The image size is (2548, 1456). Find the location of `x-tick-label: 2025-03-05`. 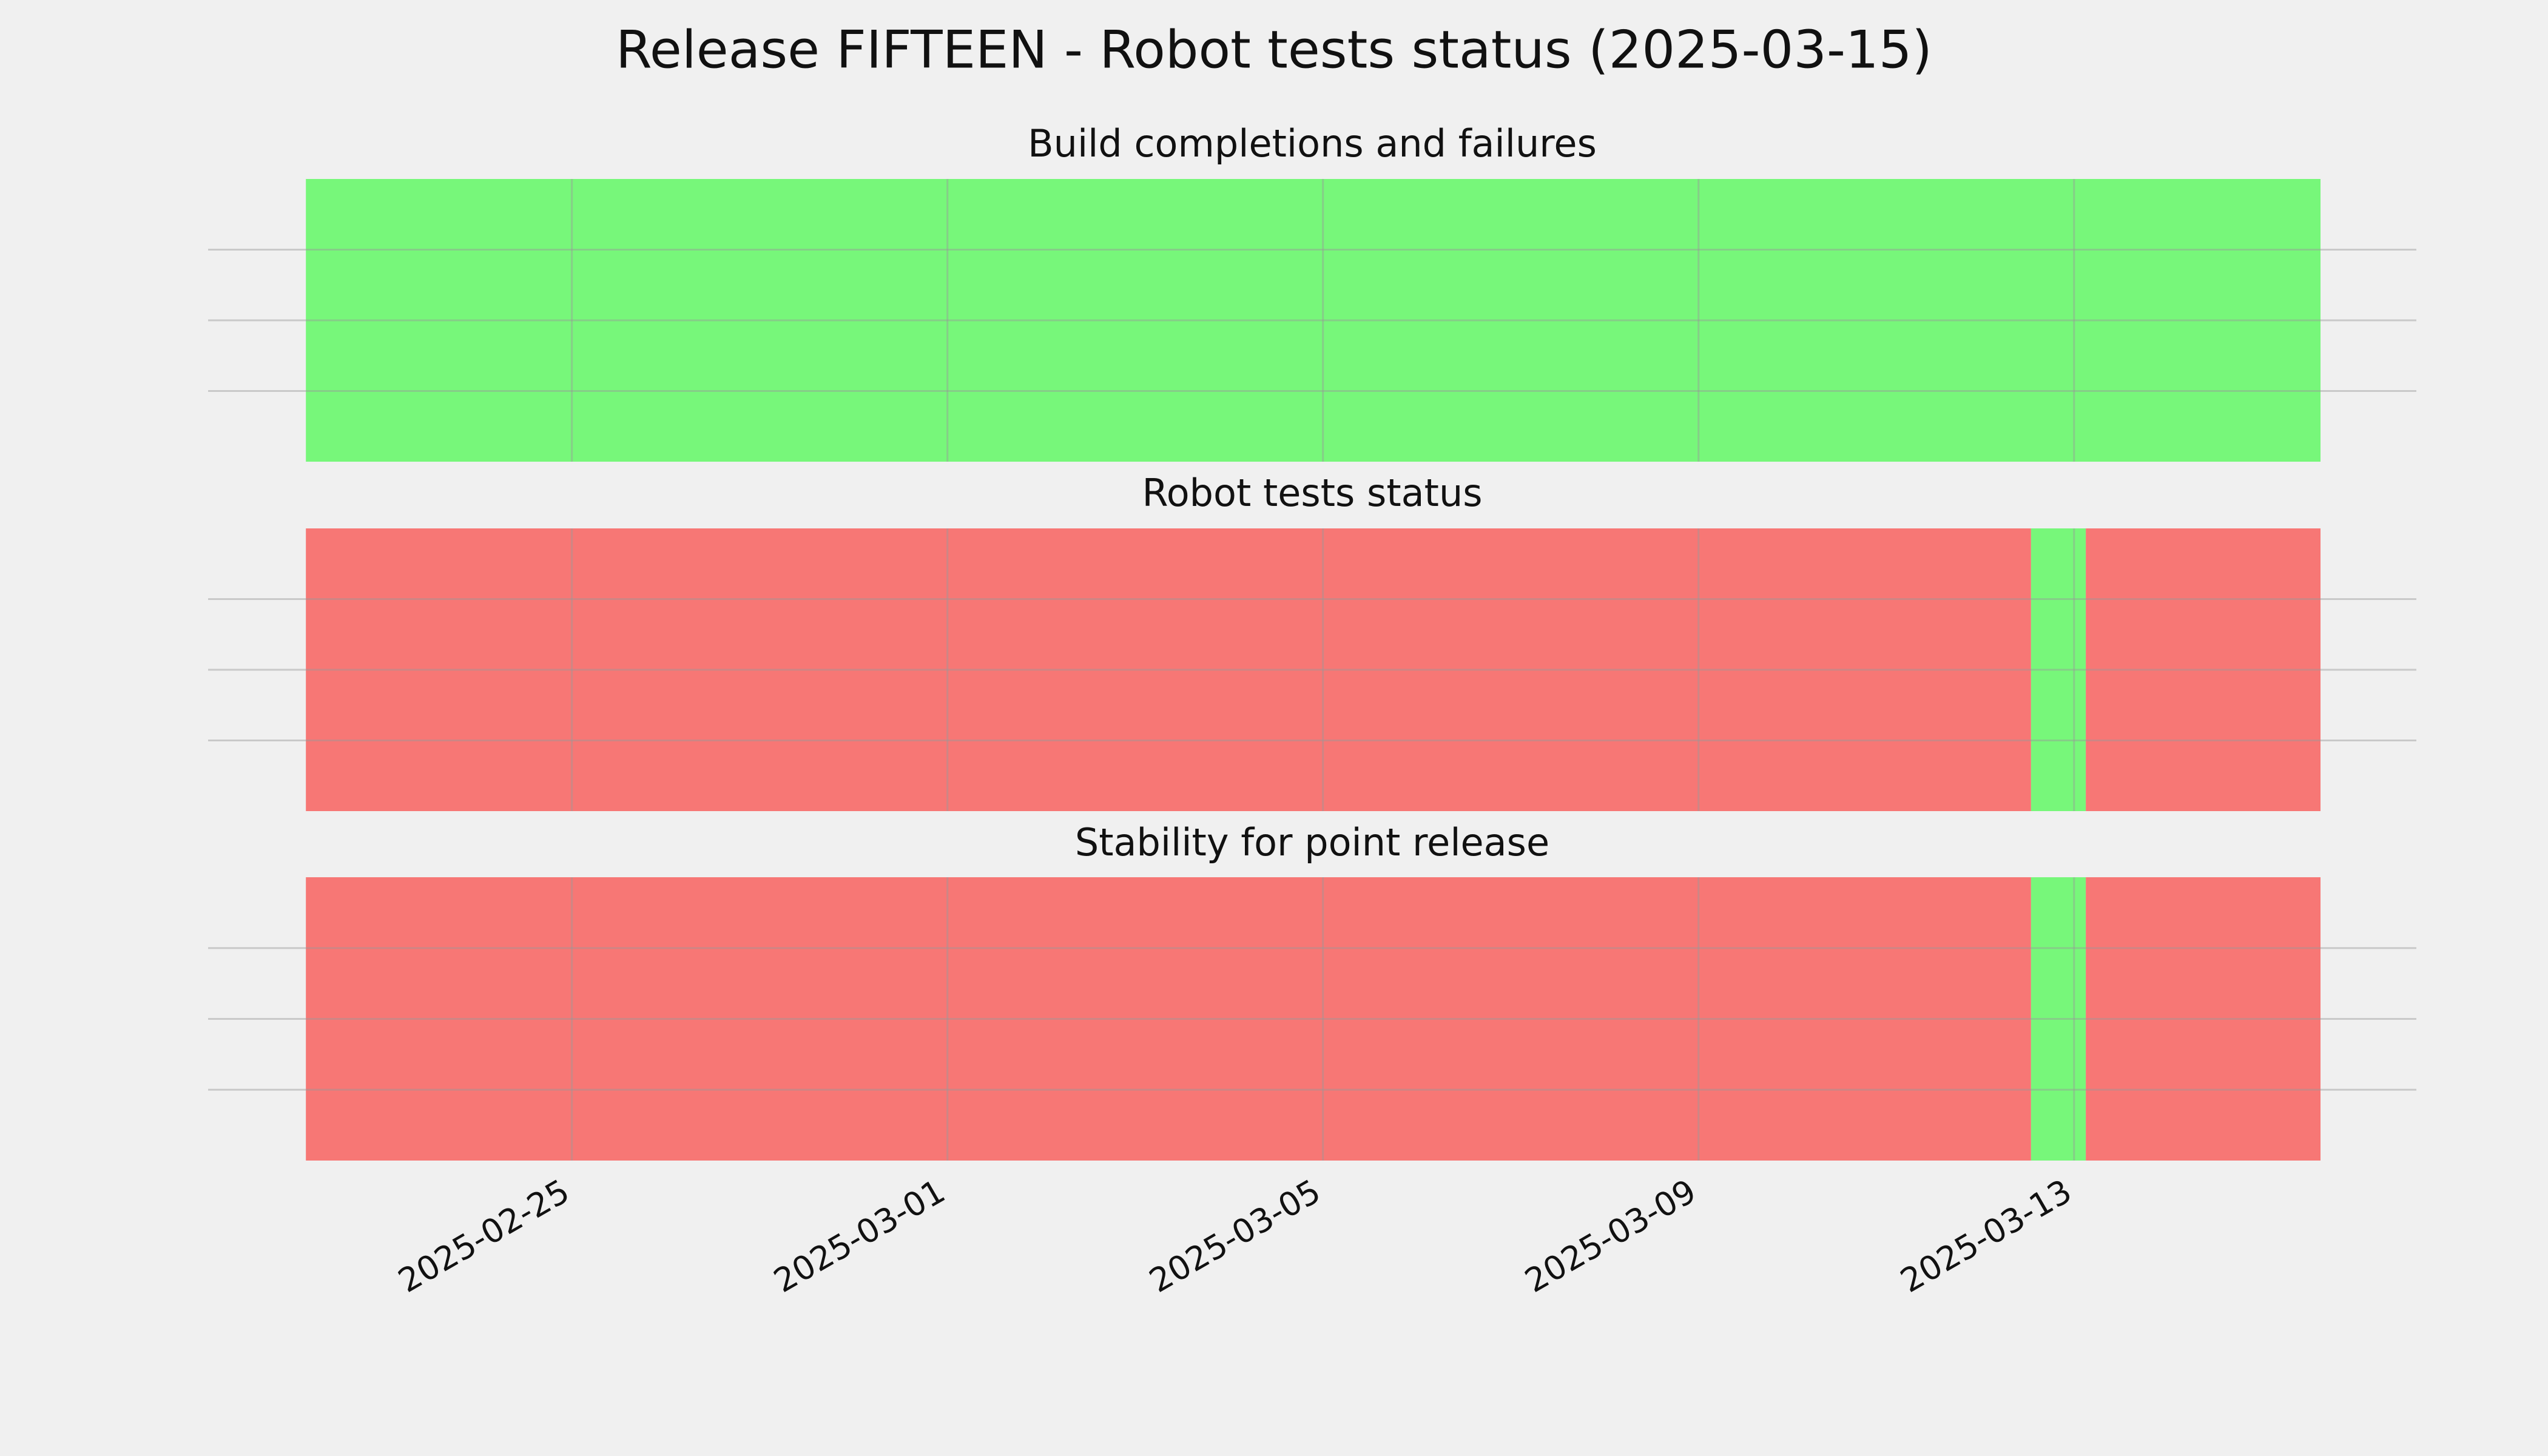

x-tick-label: 2025-03-05 is located at coordinates (1235, 1236).